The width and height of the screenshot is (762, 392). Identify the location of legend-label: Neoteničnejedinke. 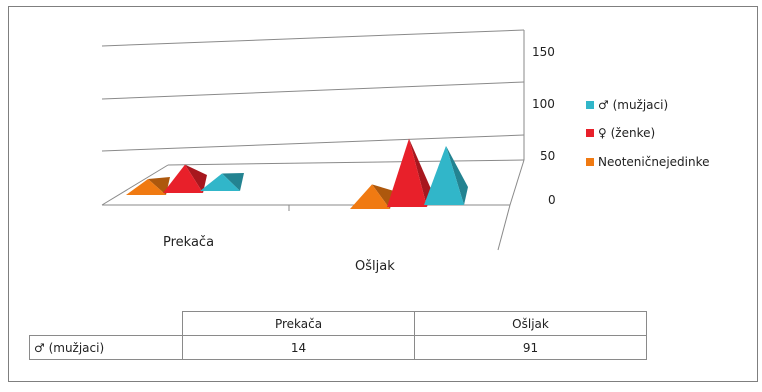
(654, 162).